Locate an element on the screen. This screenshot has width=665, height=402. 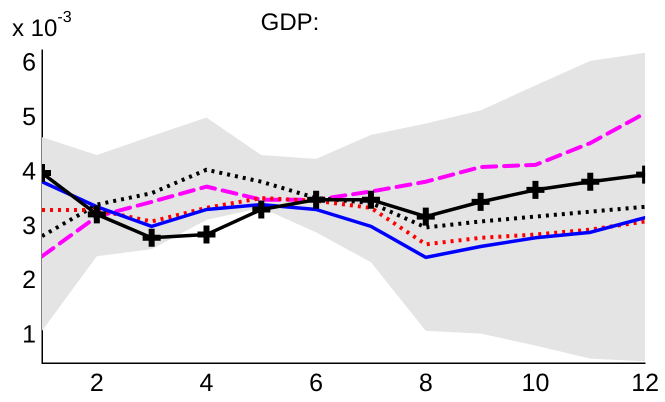
y-tick-label: 1 is located at coordinates (29, 334).